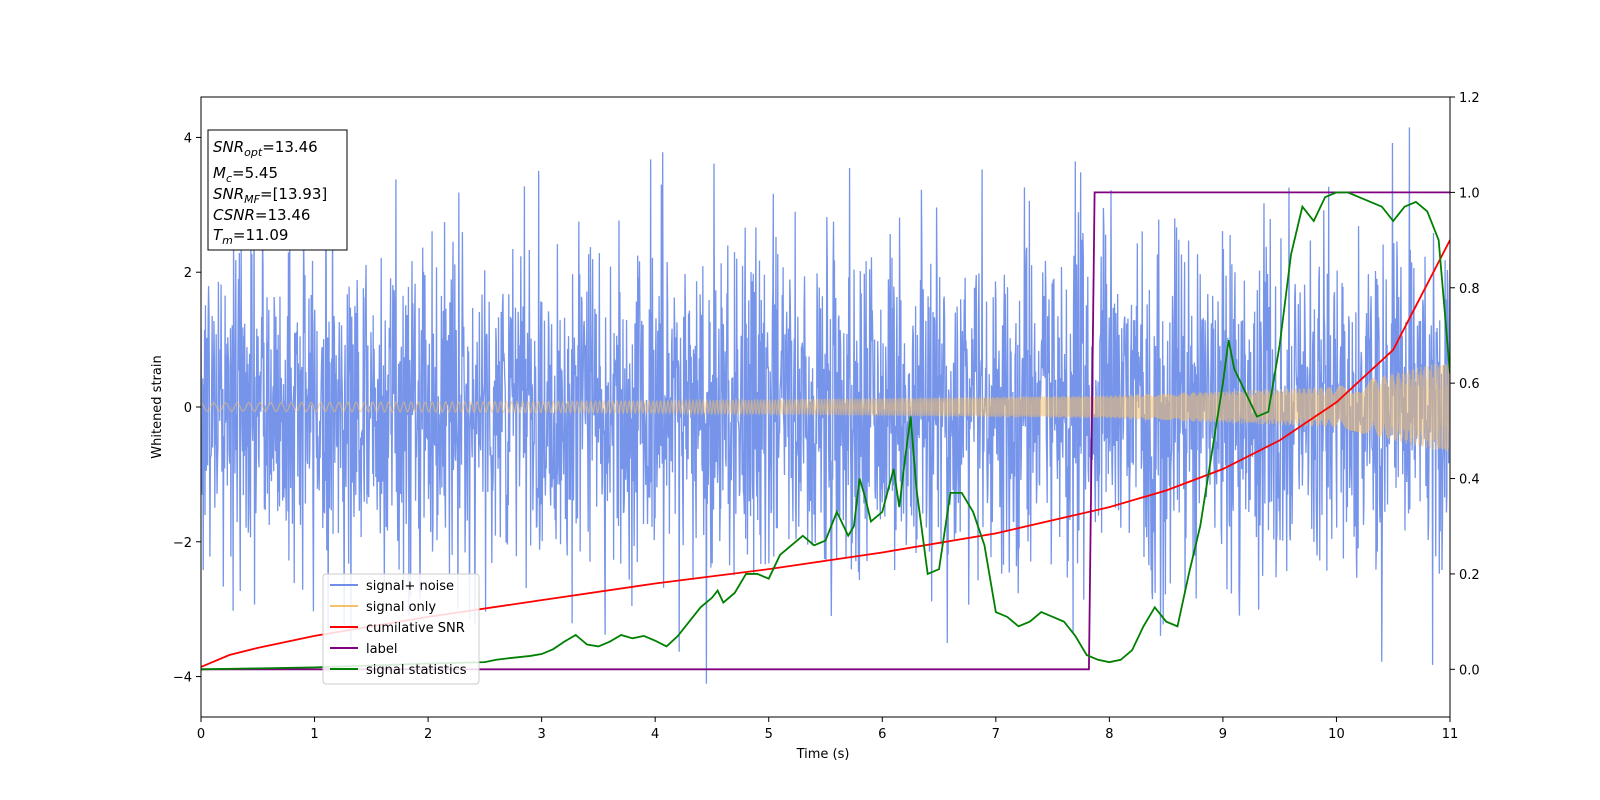 The image size is (1600, 800). Describe the element at coordinates (541, 734) in the screenshot. I see `x-tick-label: 3` at that location.